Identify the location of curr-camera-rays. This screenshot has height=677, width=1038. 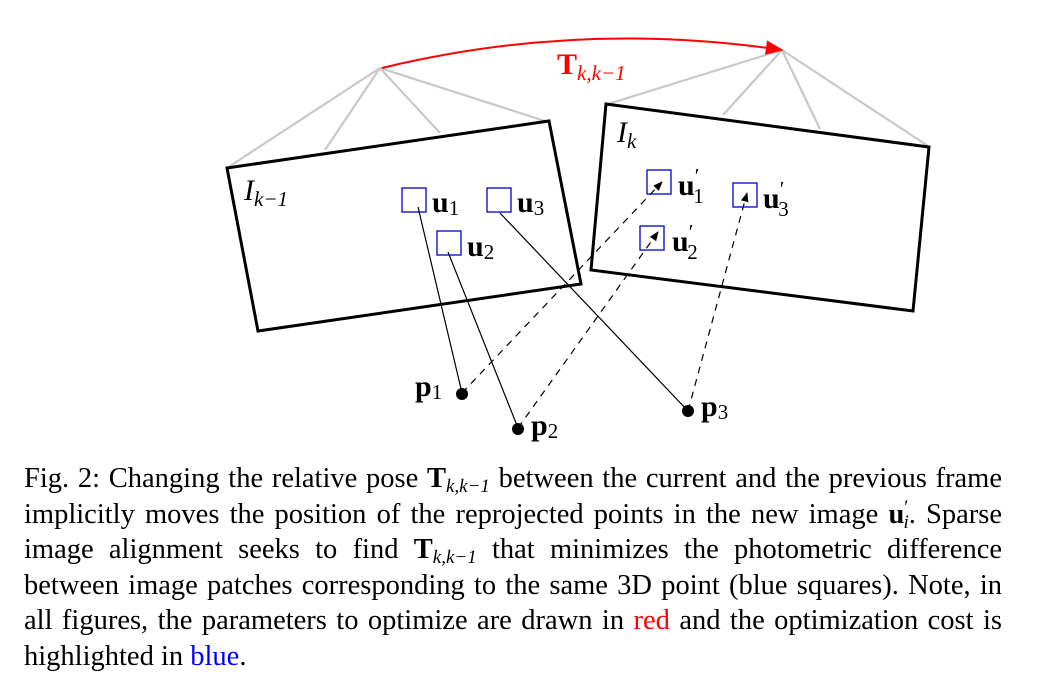
(768, 97).